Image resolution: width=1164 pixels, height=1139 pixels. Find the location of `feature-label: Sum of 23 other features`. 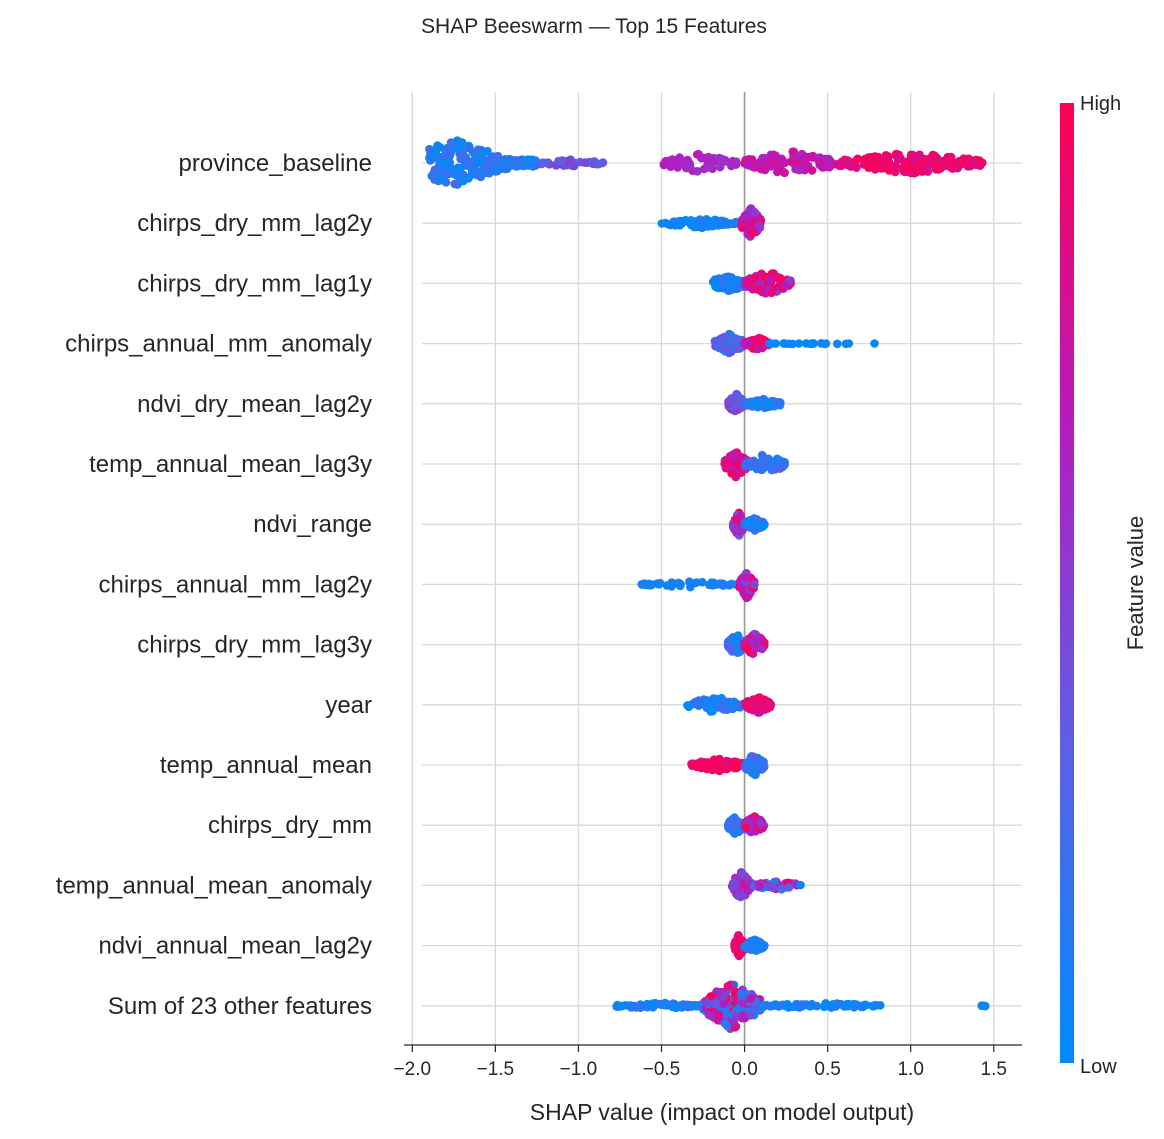

feature-label: Sum of 23 other features is located at coordinates (240, 1006).